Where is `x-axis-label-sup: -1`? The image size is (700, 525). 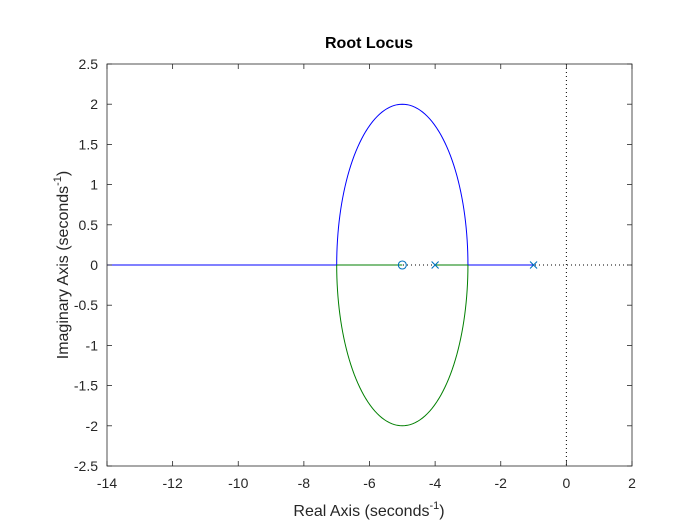 x-axis-label-sup: -1 is located at coordinates (434, 506).